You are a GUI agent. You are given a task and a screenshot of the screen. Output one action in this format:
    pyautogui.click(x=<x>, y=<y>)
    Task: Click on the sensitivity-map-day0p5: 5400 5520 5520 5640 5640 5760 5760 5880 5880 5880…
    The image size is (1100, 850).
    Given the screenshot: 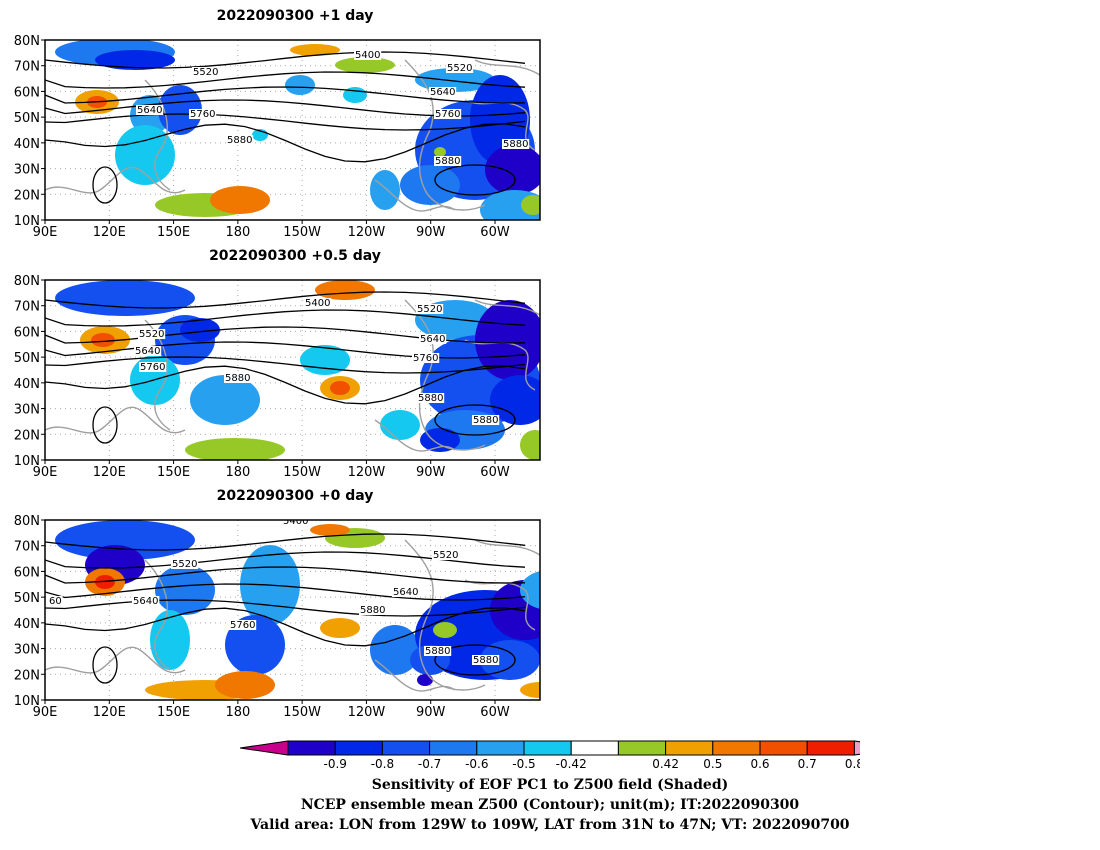 What is the action you would take?
    pyautogui.click(x=277, y=377)
    